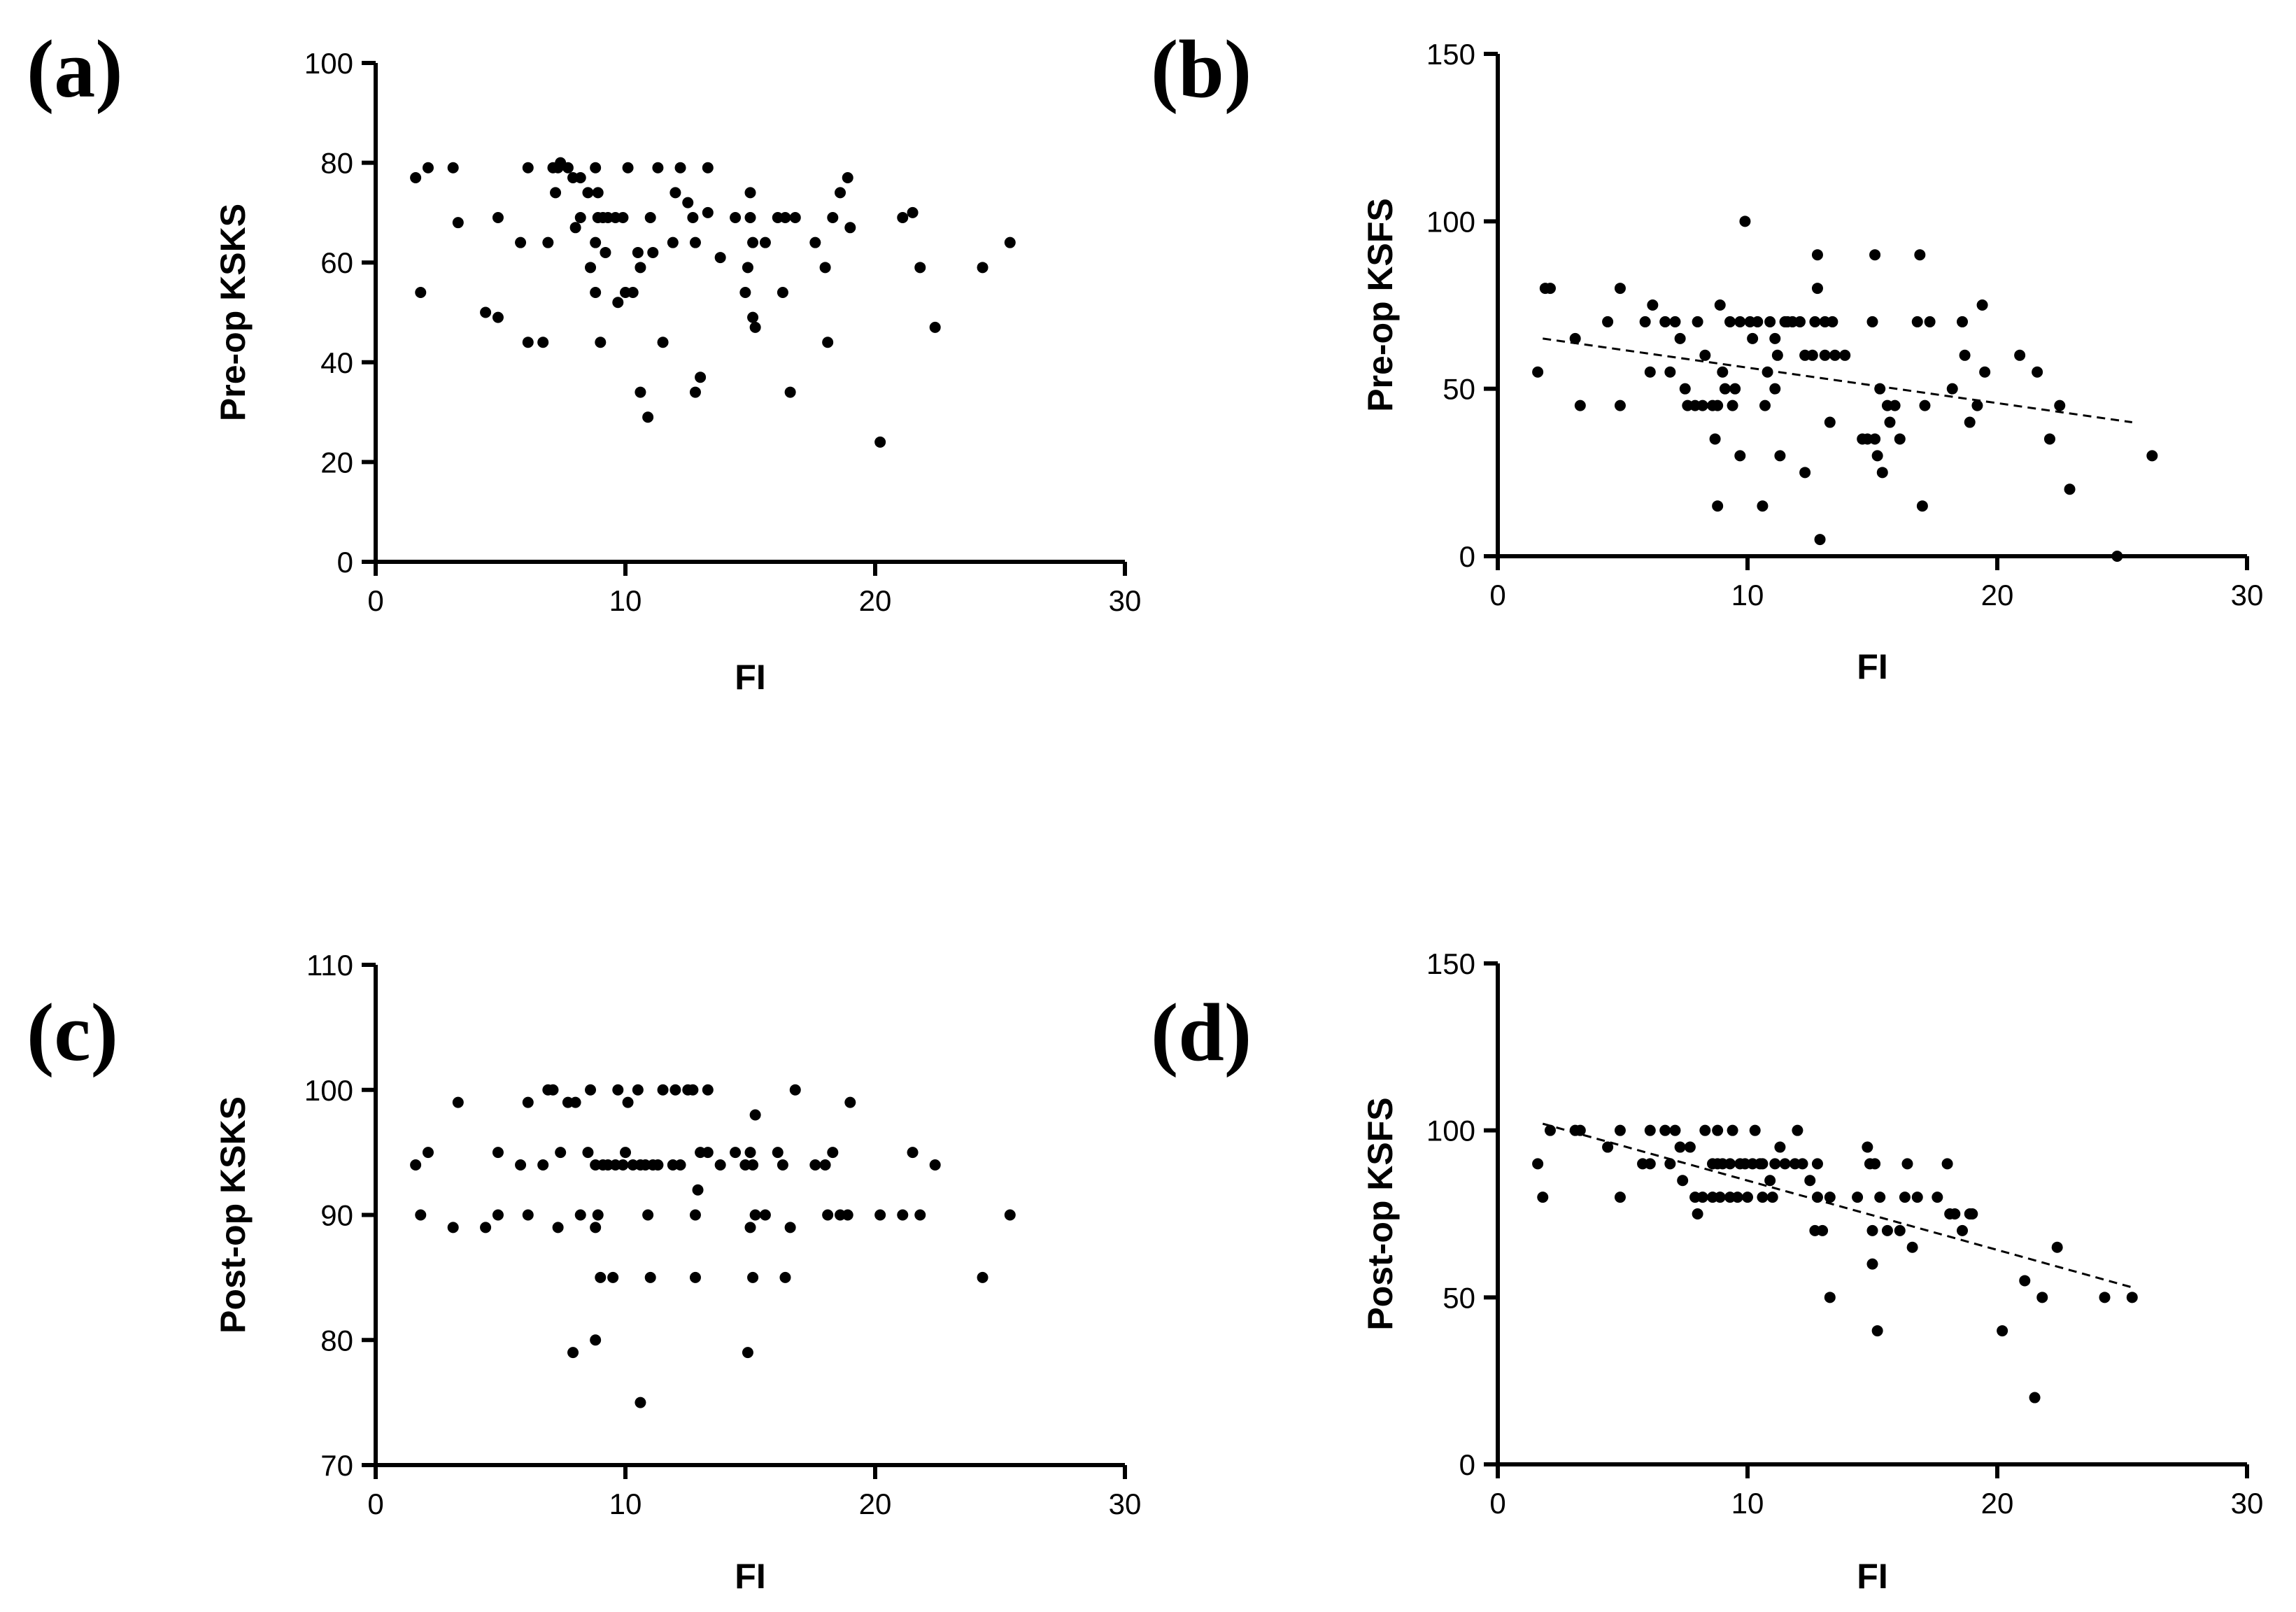  I want to click on panel-label: (b), so click(1201, 69).